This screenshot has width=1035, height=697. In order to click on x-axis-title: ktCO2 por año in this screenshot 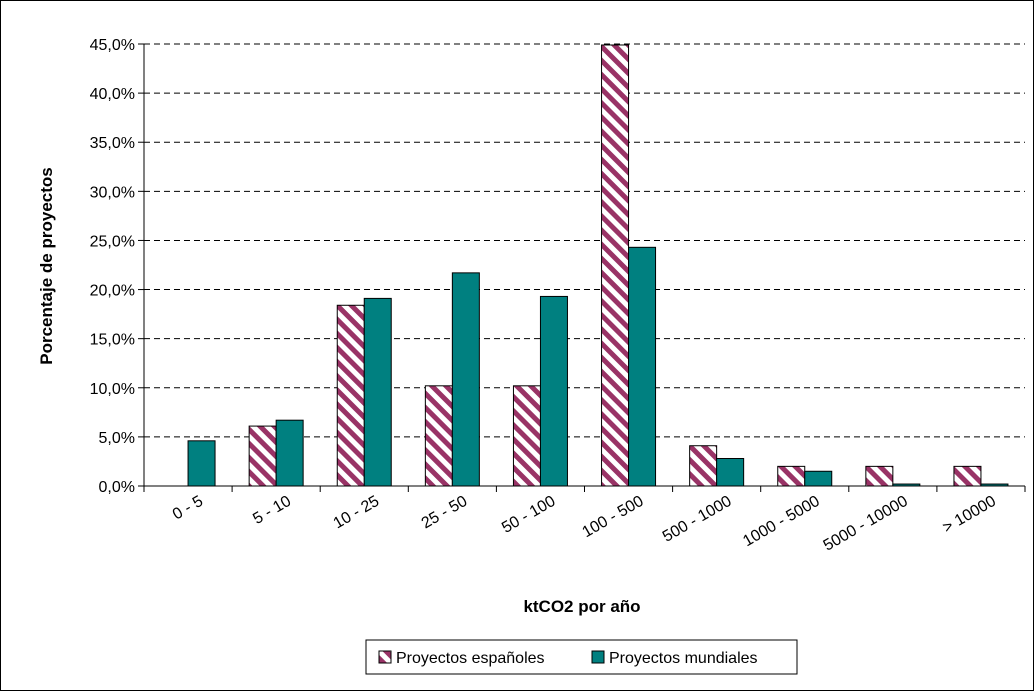, I will do `click(581, 606)`.